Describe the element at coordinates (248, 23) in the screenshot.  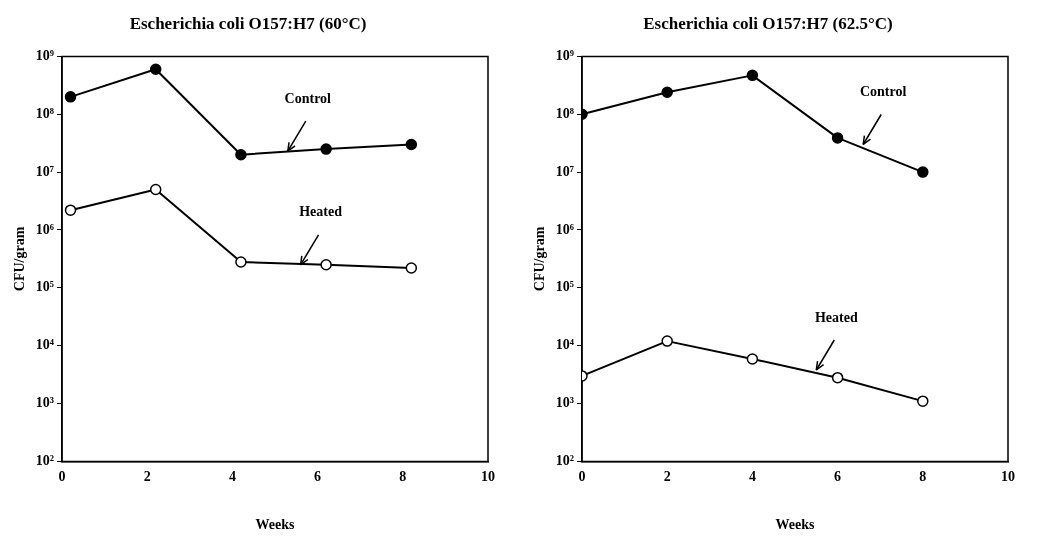
I see `chart-title: Escherichia coli O157:H7 (60°C)` at that location.